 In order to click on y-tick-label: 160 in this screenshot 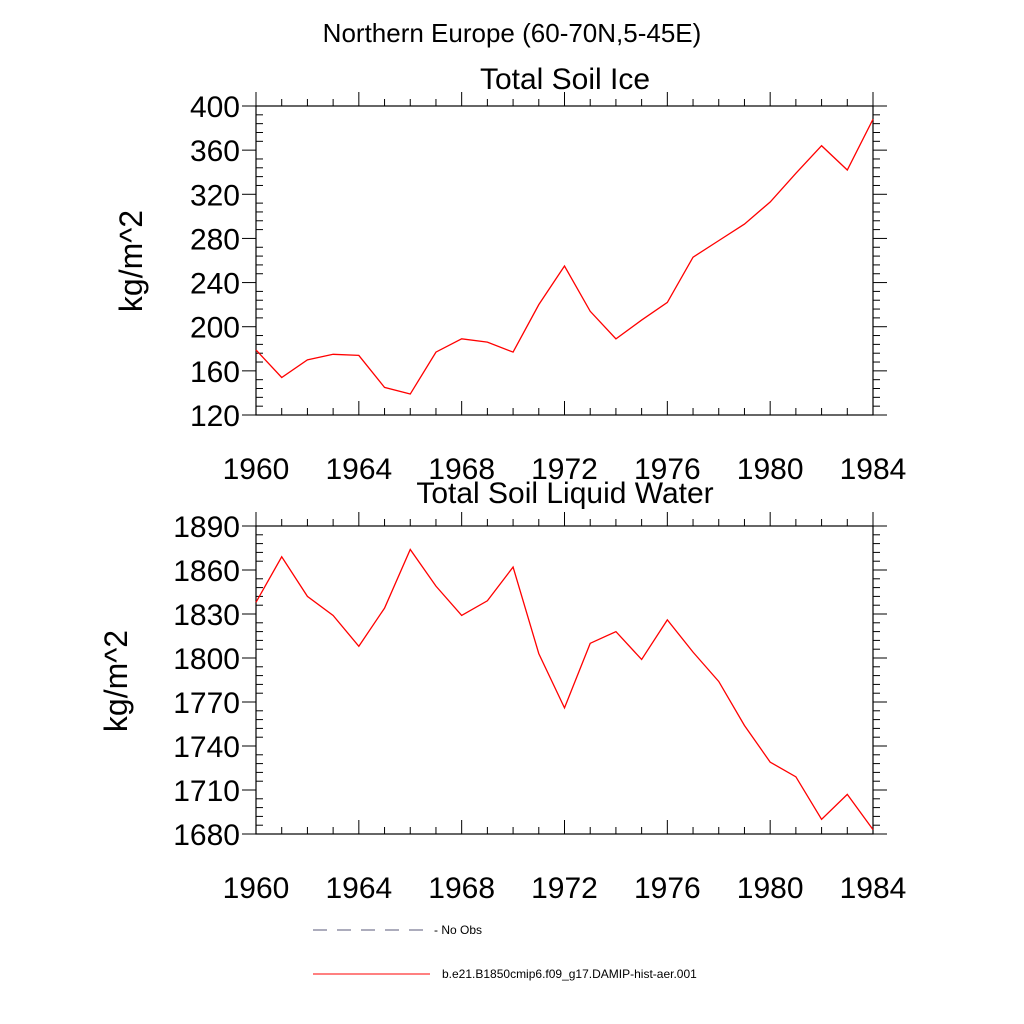, I will do `click(215, 372)`.